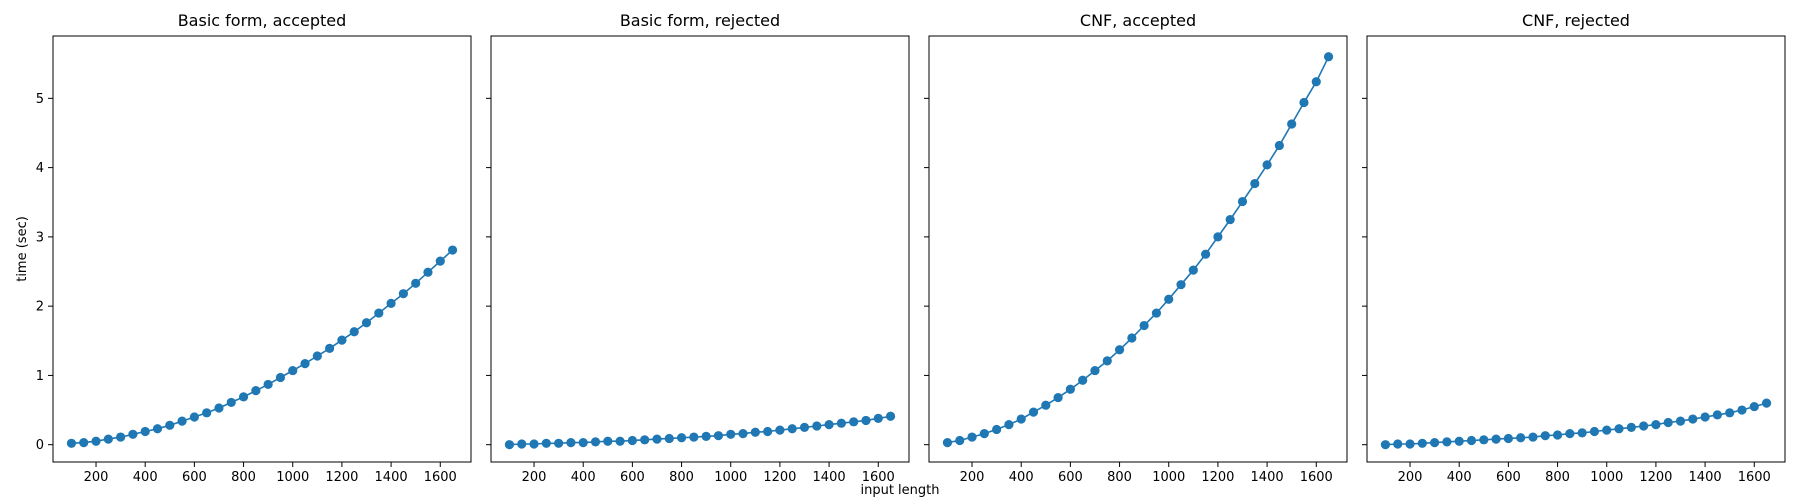 This screenshot has height=500, width=1800. What do you see at coordinates (40, 168) in the screenshot?
I see `y-tick-label: 4` at bounding box center [40, 168].